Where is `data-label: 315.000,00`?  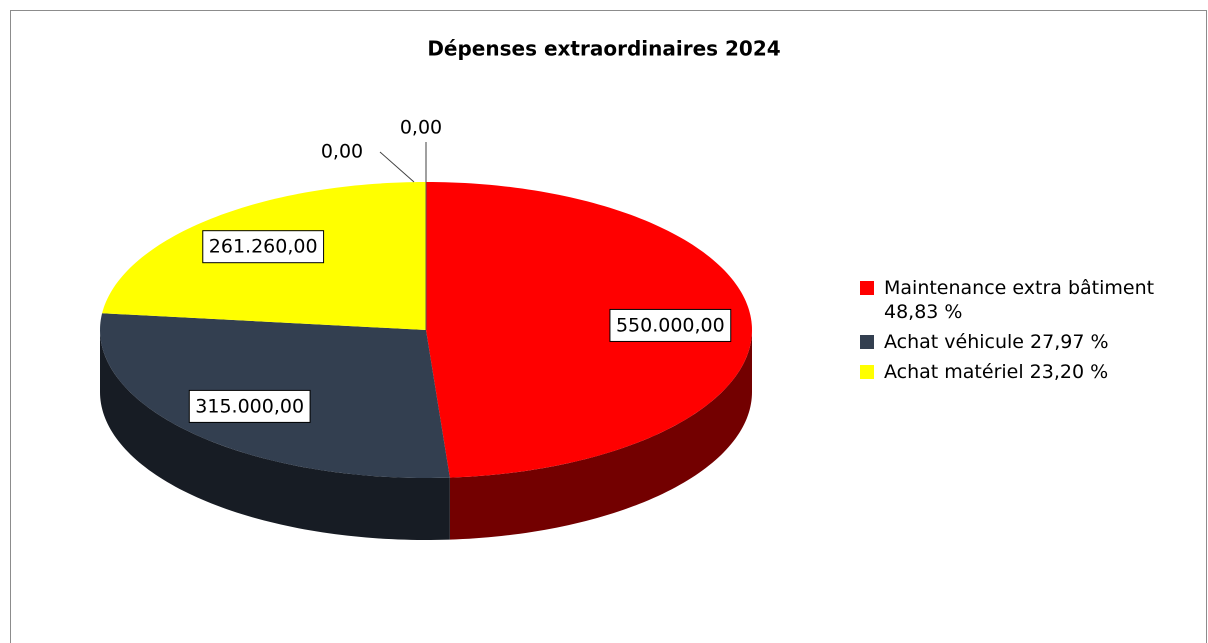 data-label: 315.000,00 is located at coordinates (249, 406).